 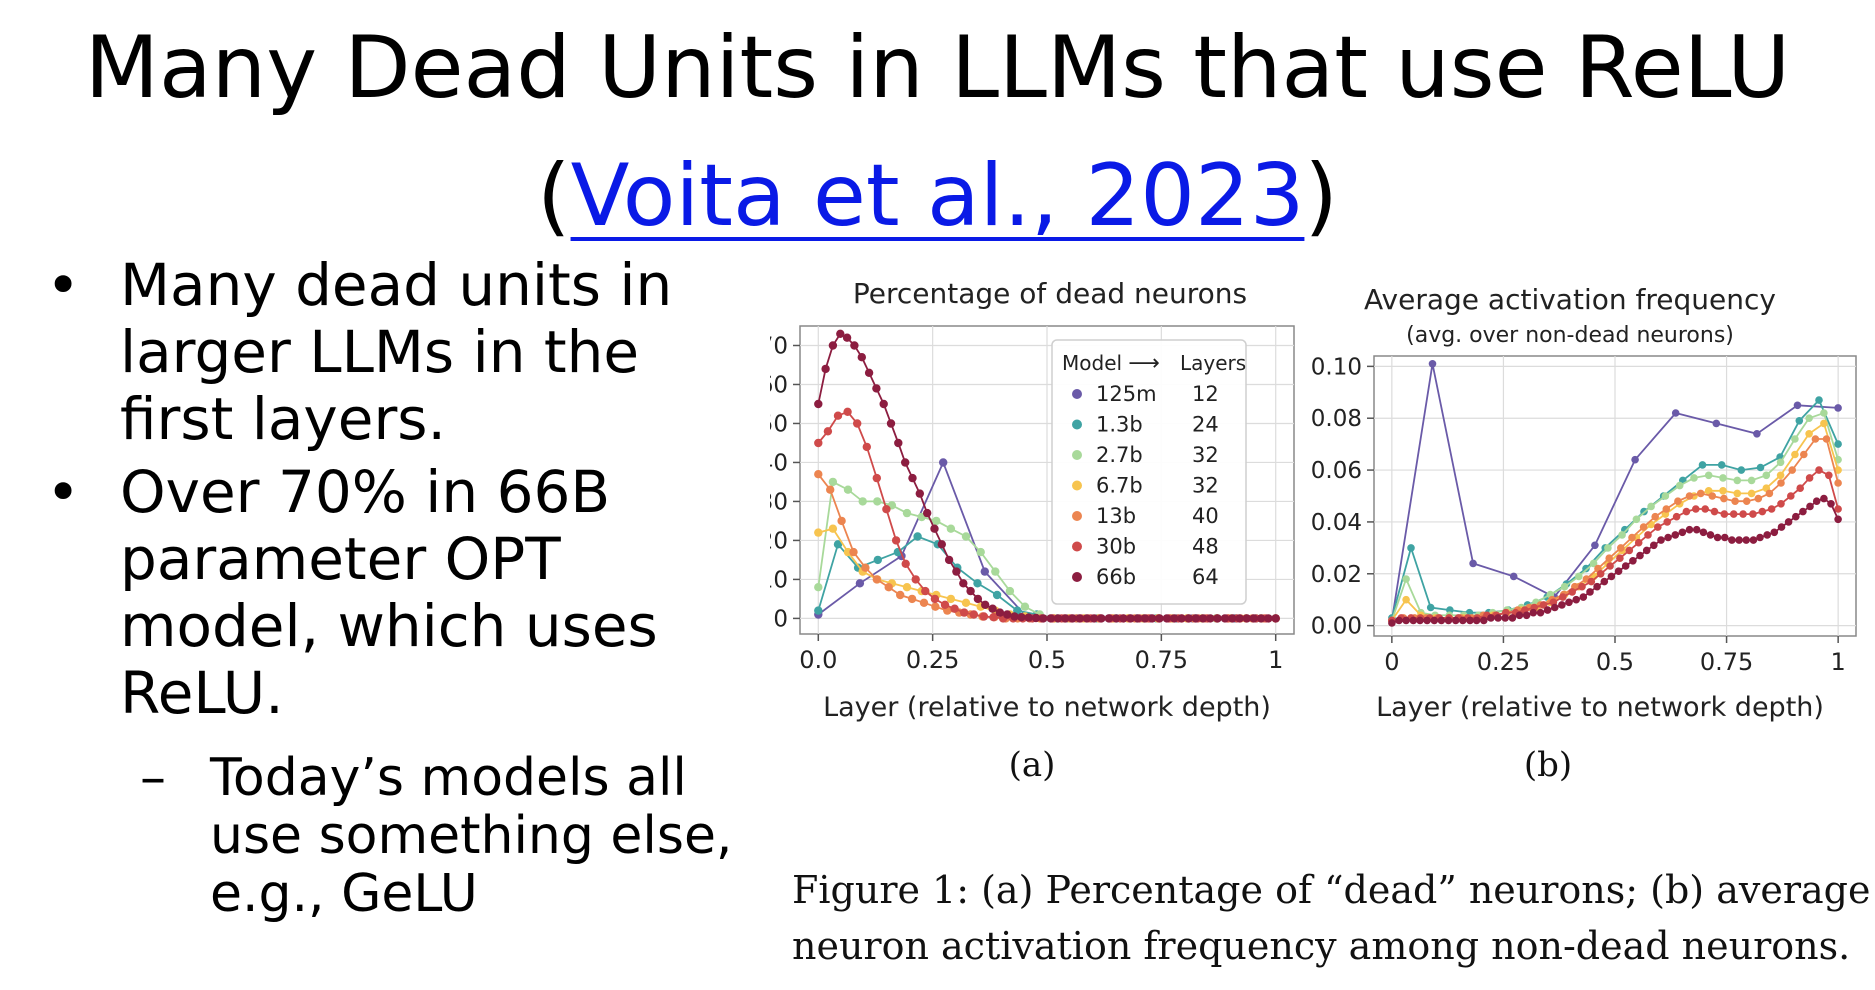 I want to click on panel-b-x-label: Layer (relative to network depth), so click(x=1600, y=707).